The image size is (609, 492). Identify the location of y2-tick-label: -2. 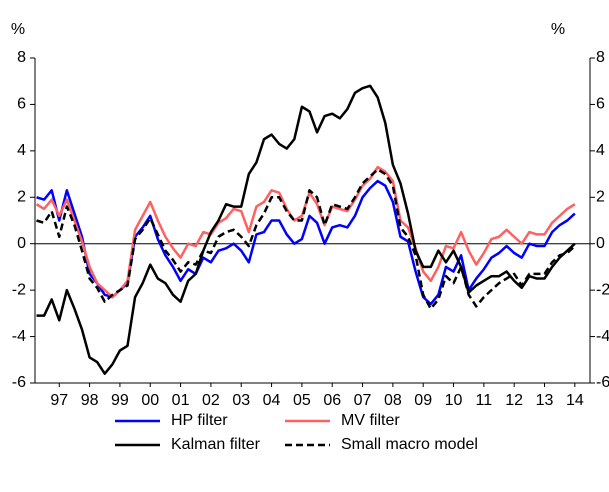
(602, 289).